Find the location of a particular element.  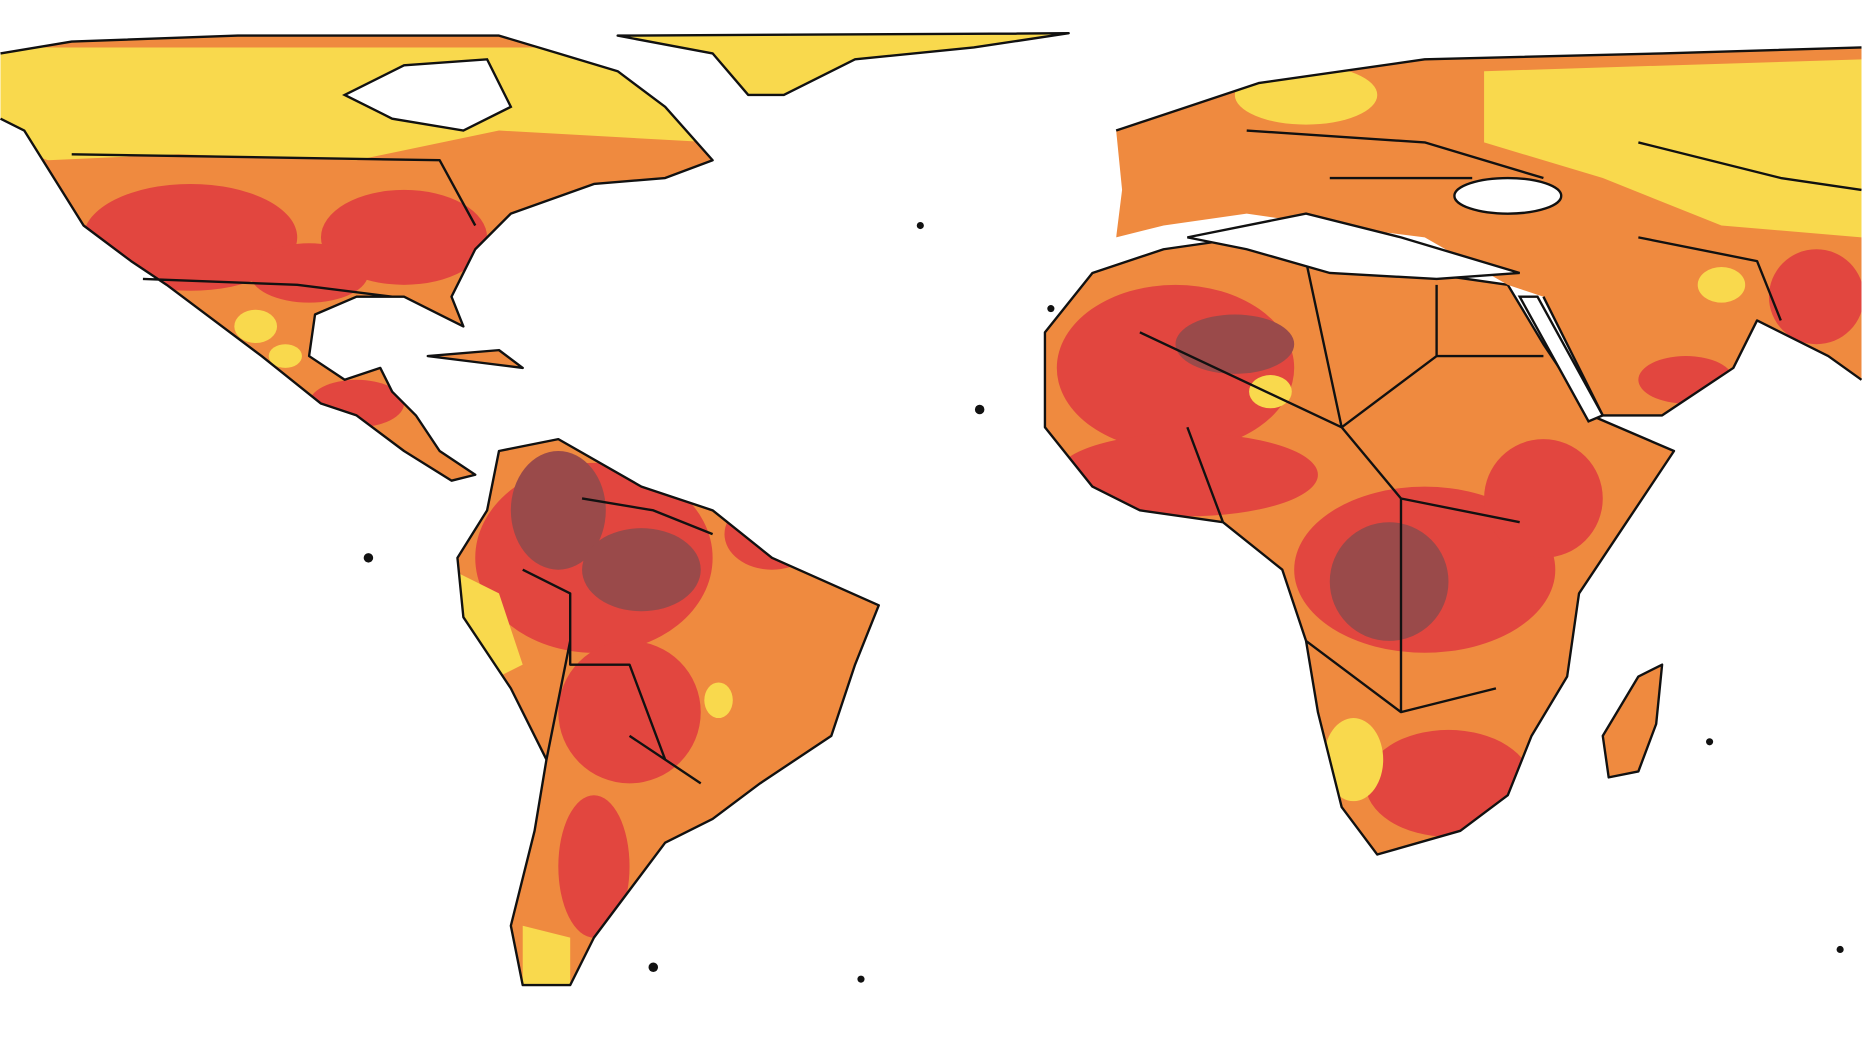

mediterranean is located at coordinates (1354, 246).